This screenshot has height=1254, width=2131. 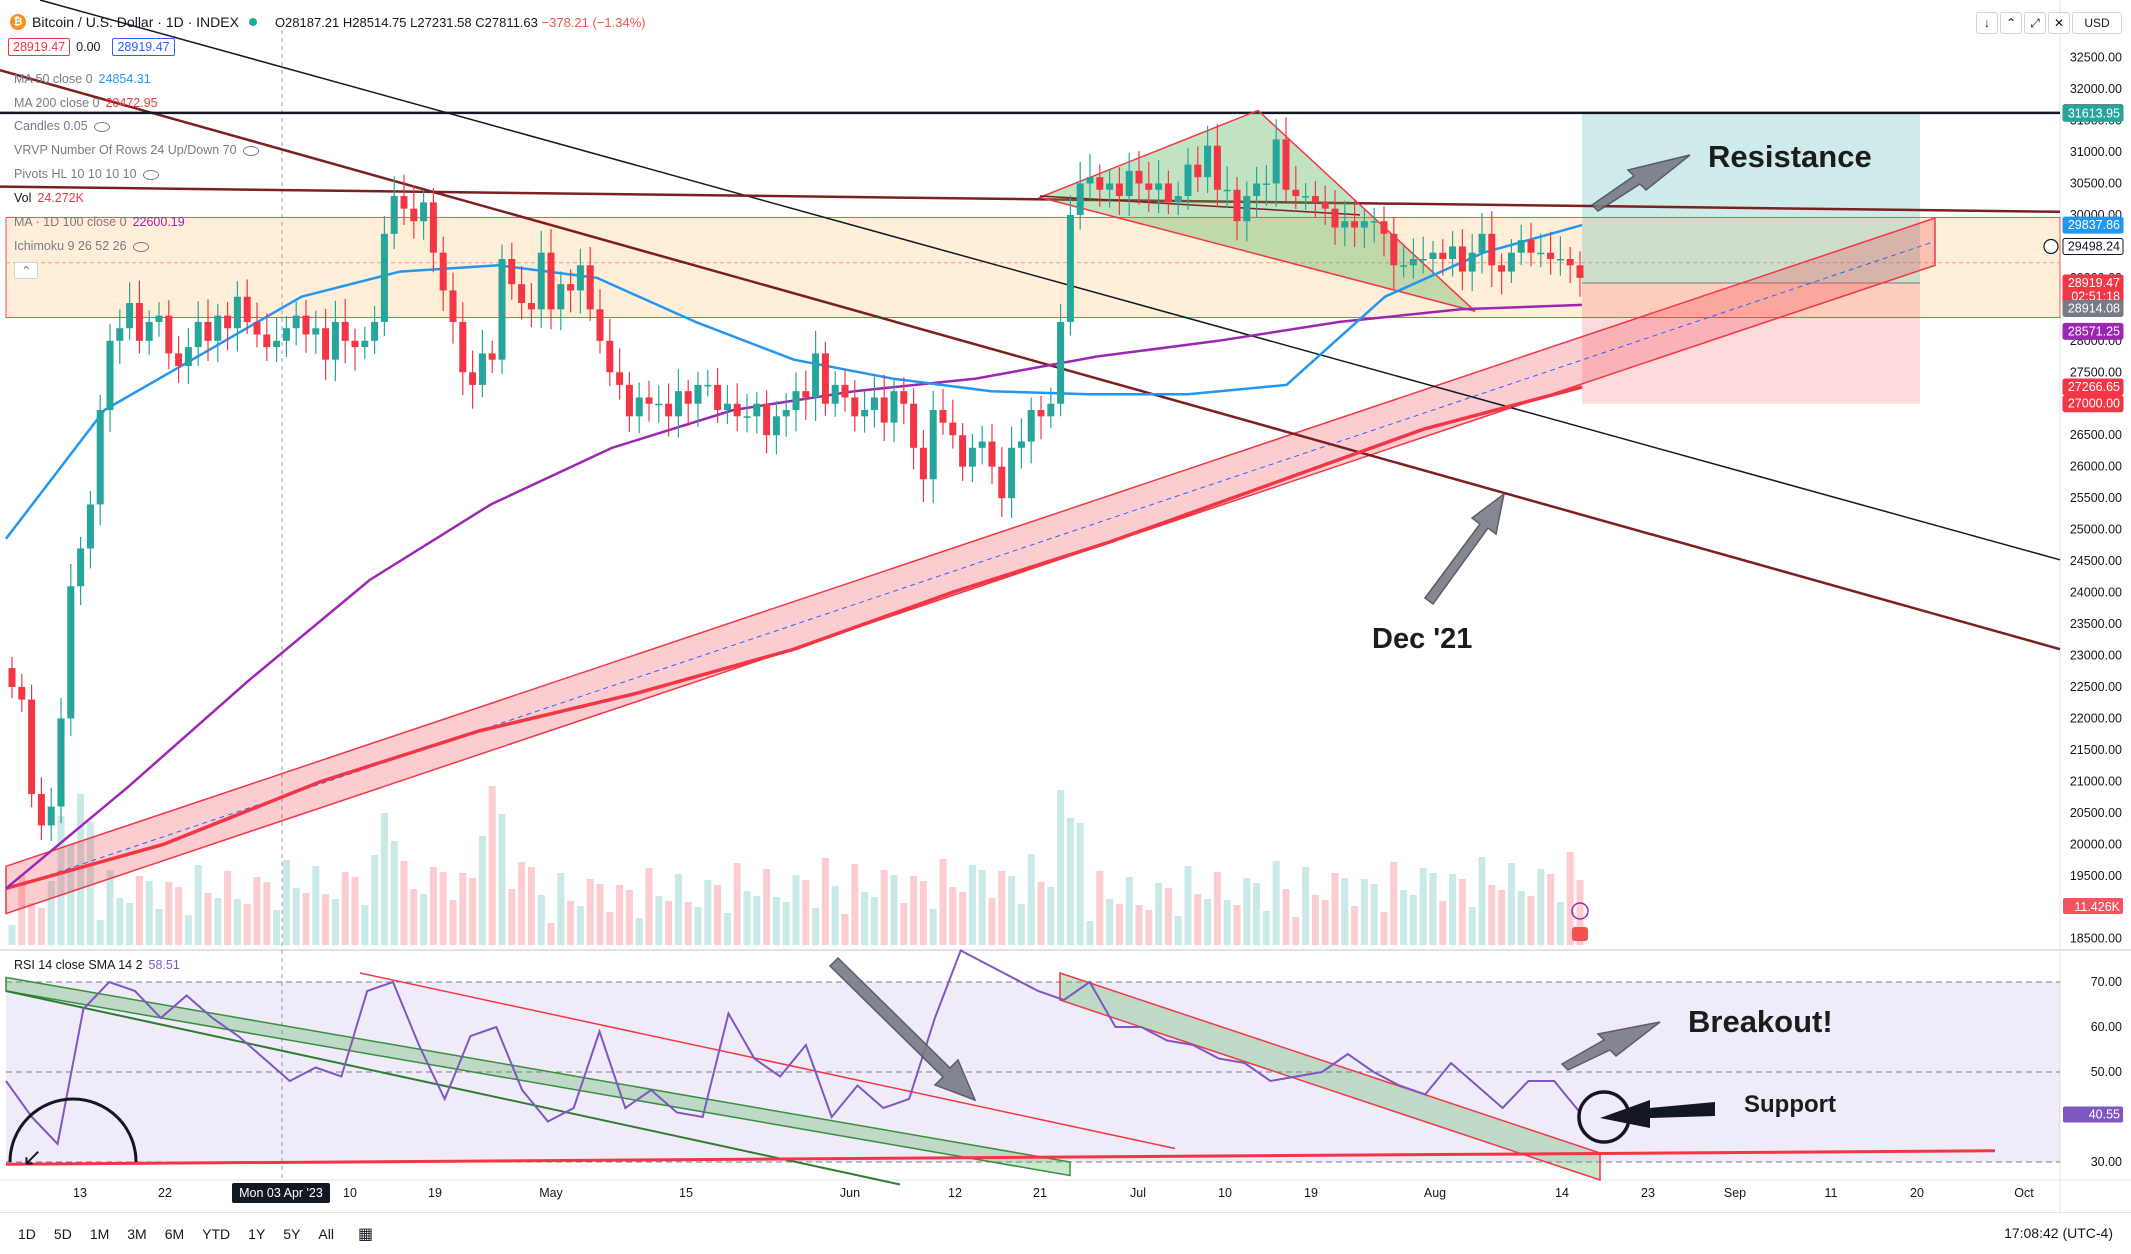 I want to click on calendar-icon: ▦, so click(x=365, y=1234).